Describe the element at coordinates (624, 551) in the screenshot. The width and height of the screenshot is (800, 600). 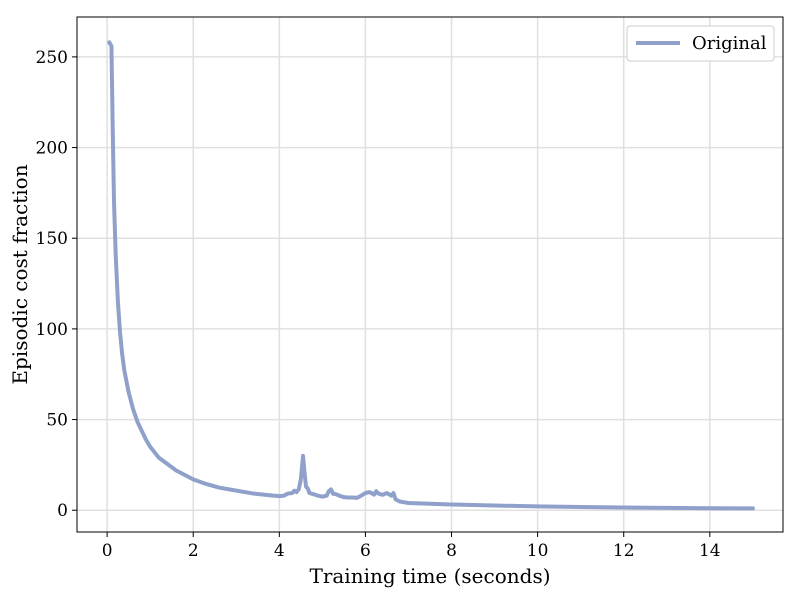
I see `x-tick-label: 12` at that location.